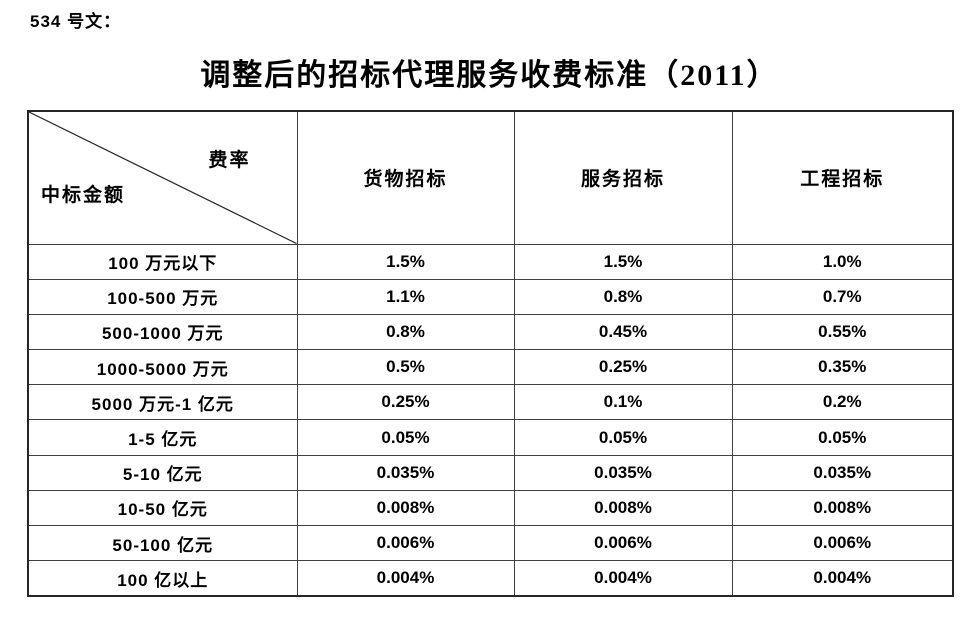 The width and height of the screenshot is (979, 629). Describe the element at coordinates (76, 21) in the screenshot. I see `doc-number-label: 534 号文：` at that location.